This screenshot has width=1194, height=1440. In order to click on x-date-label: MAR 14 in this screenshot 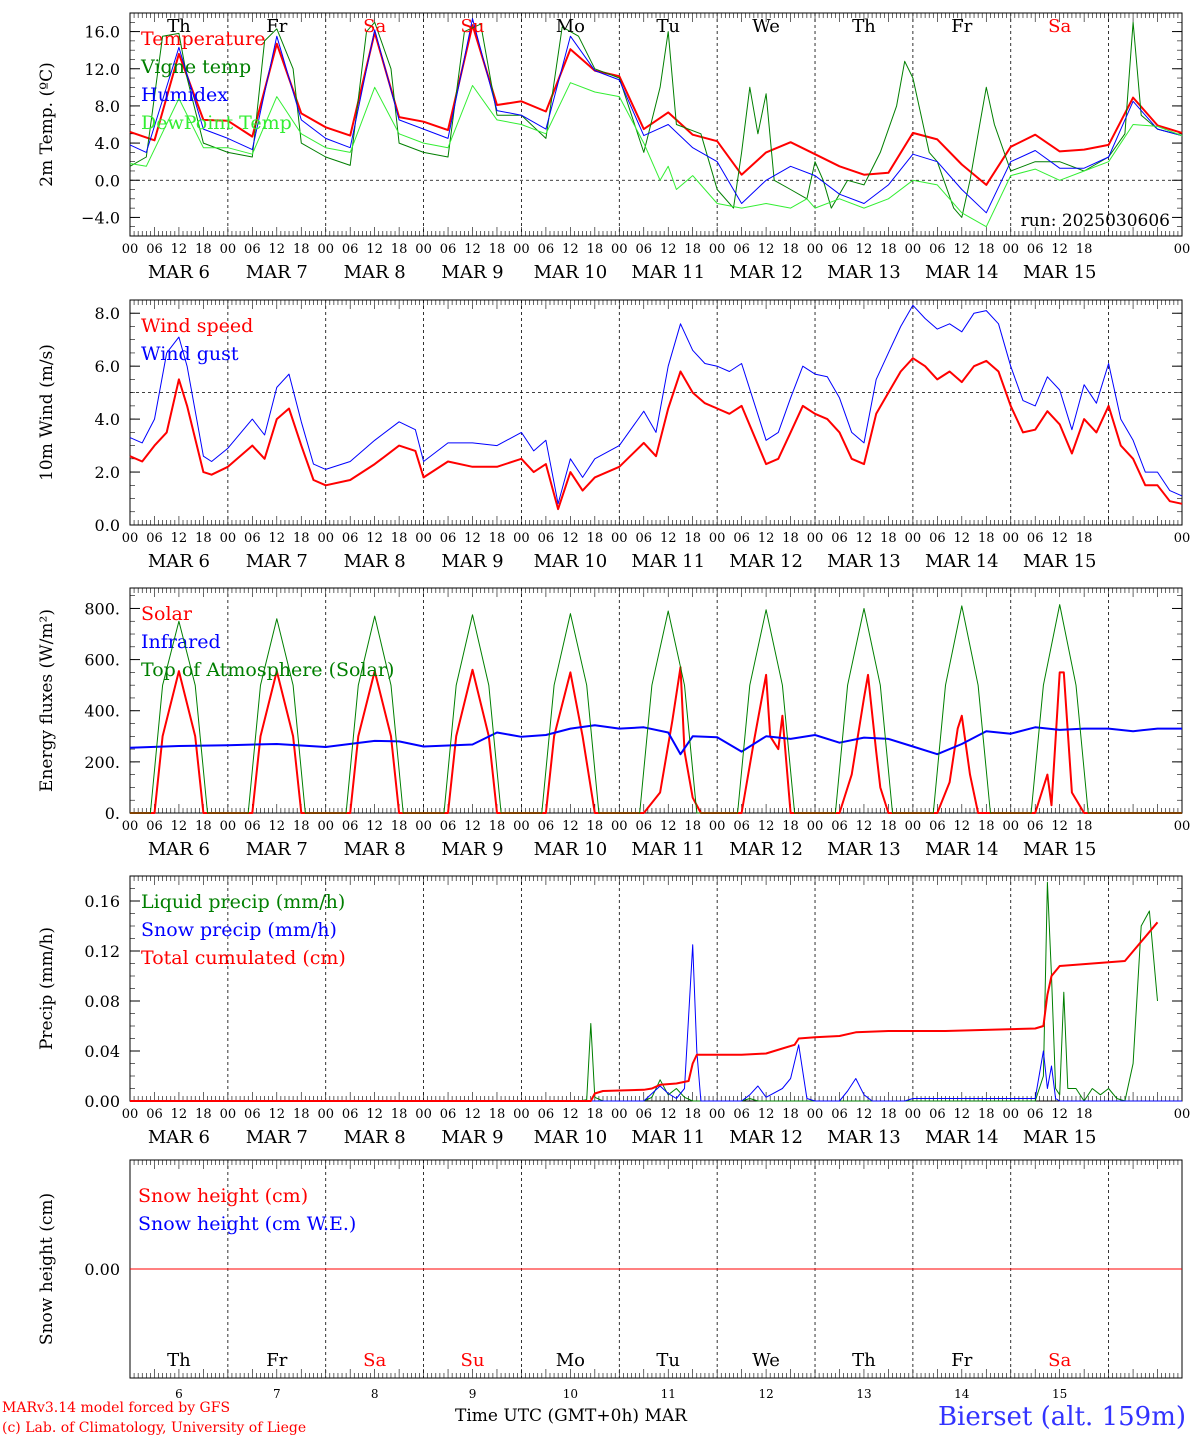, I will do `click(962, 561)`.